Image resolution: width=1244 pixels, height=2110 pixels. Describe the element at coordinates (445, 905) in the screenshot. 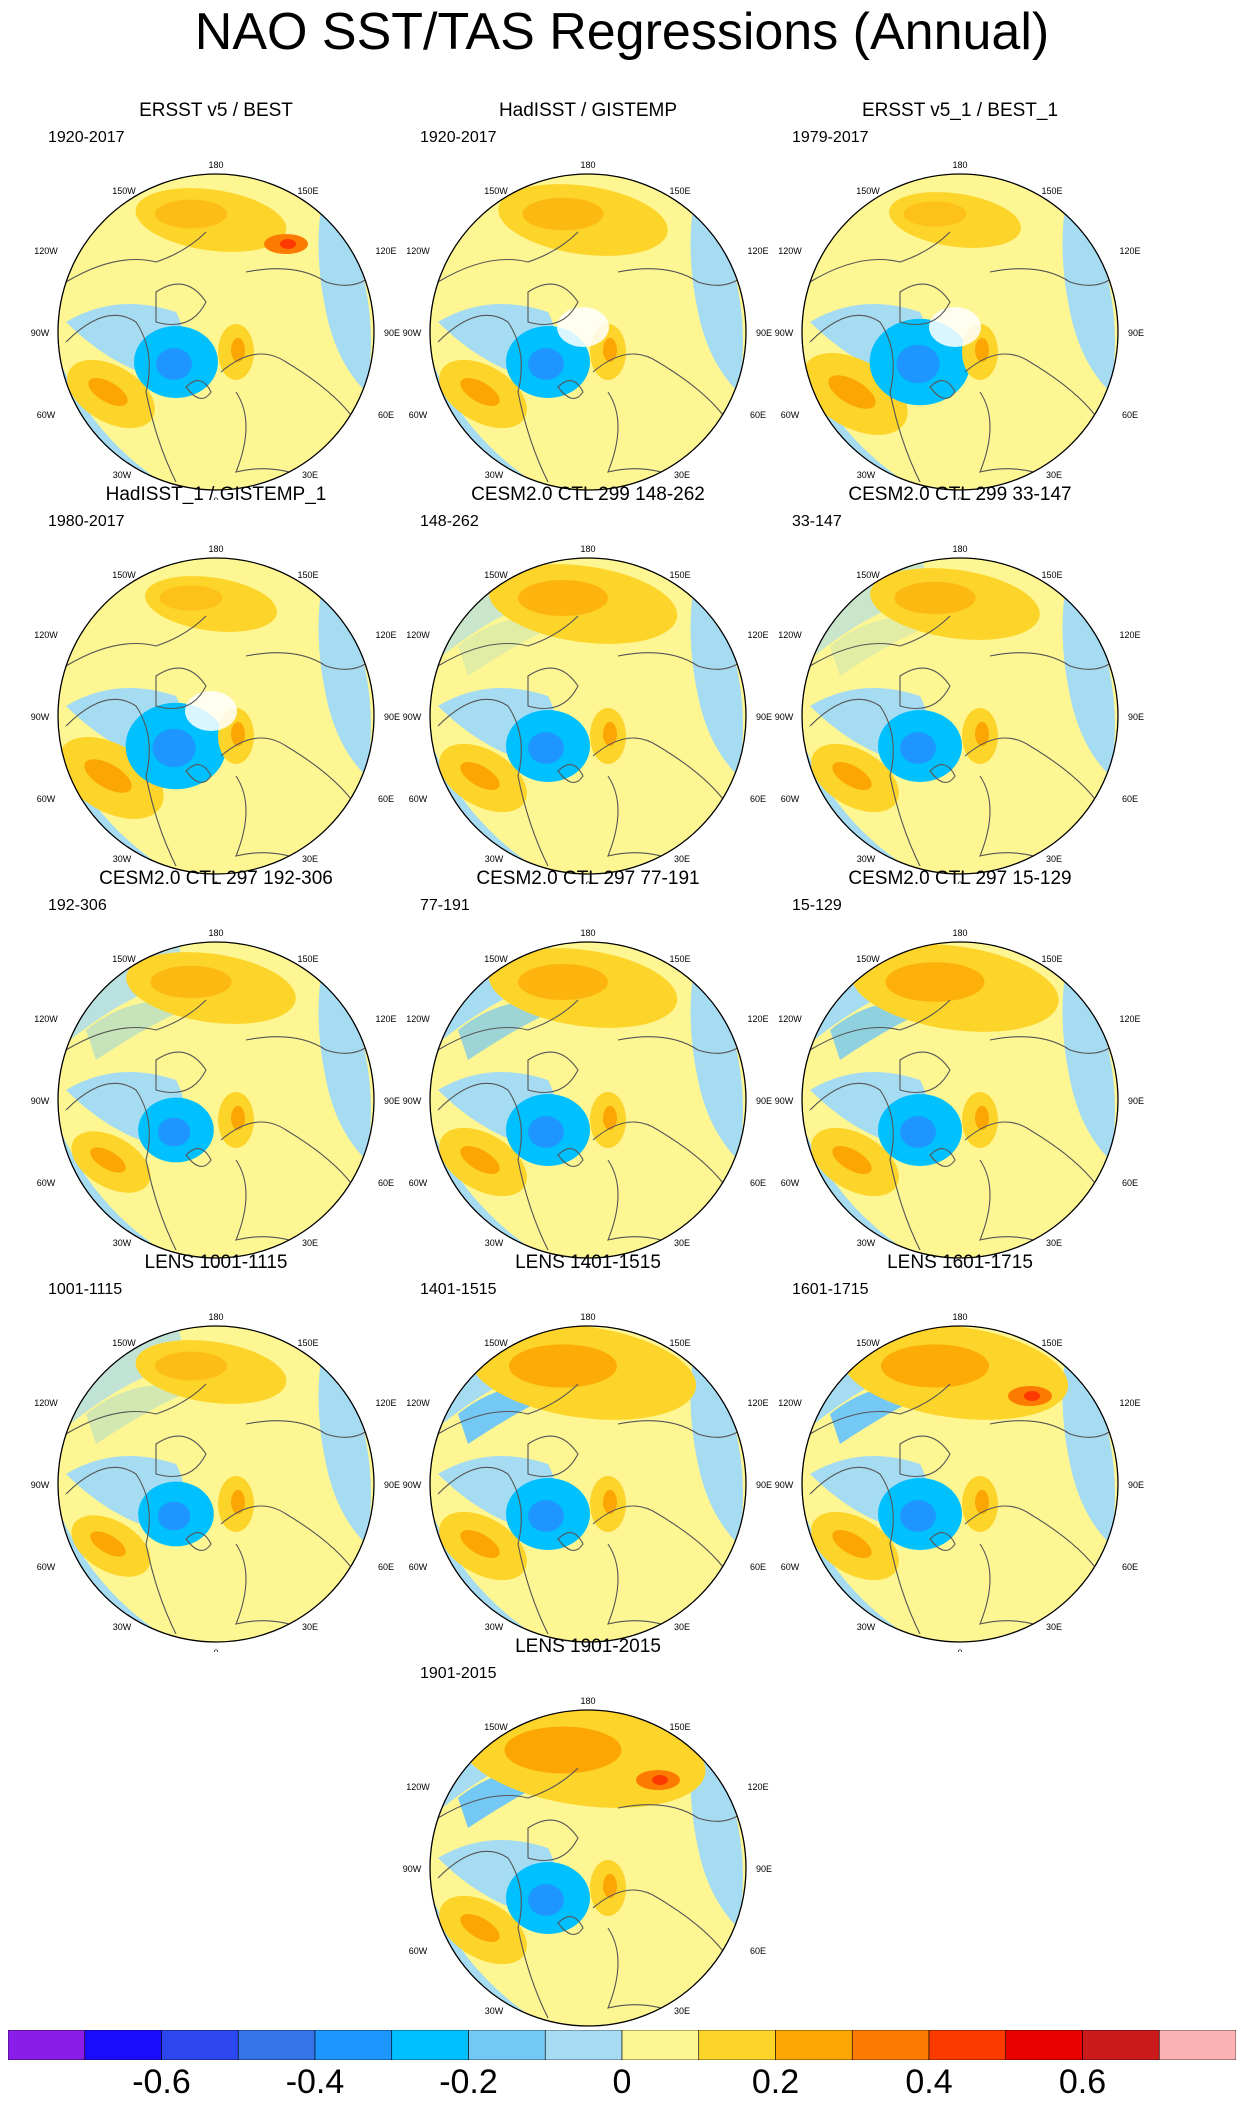

I see `panel-years: 77-191` at that location.